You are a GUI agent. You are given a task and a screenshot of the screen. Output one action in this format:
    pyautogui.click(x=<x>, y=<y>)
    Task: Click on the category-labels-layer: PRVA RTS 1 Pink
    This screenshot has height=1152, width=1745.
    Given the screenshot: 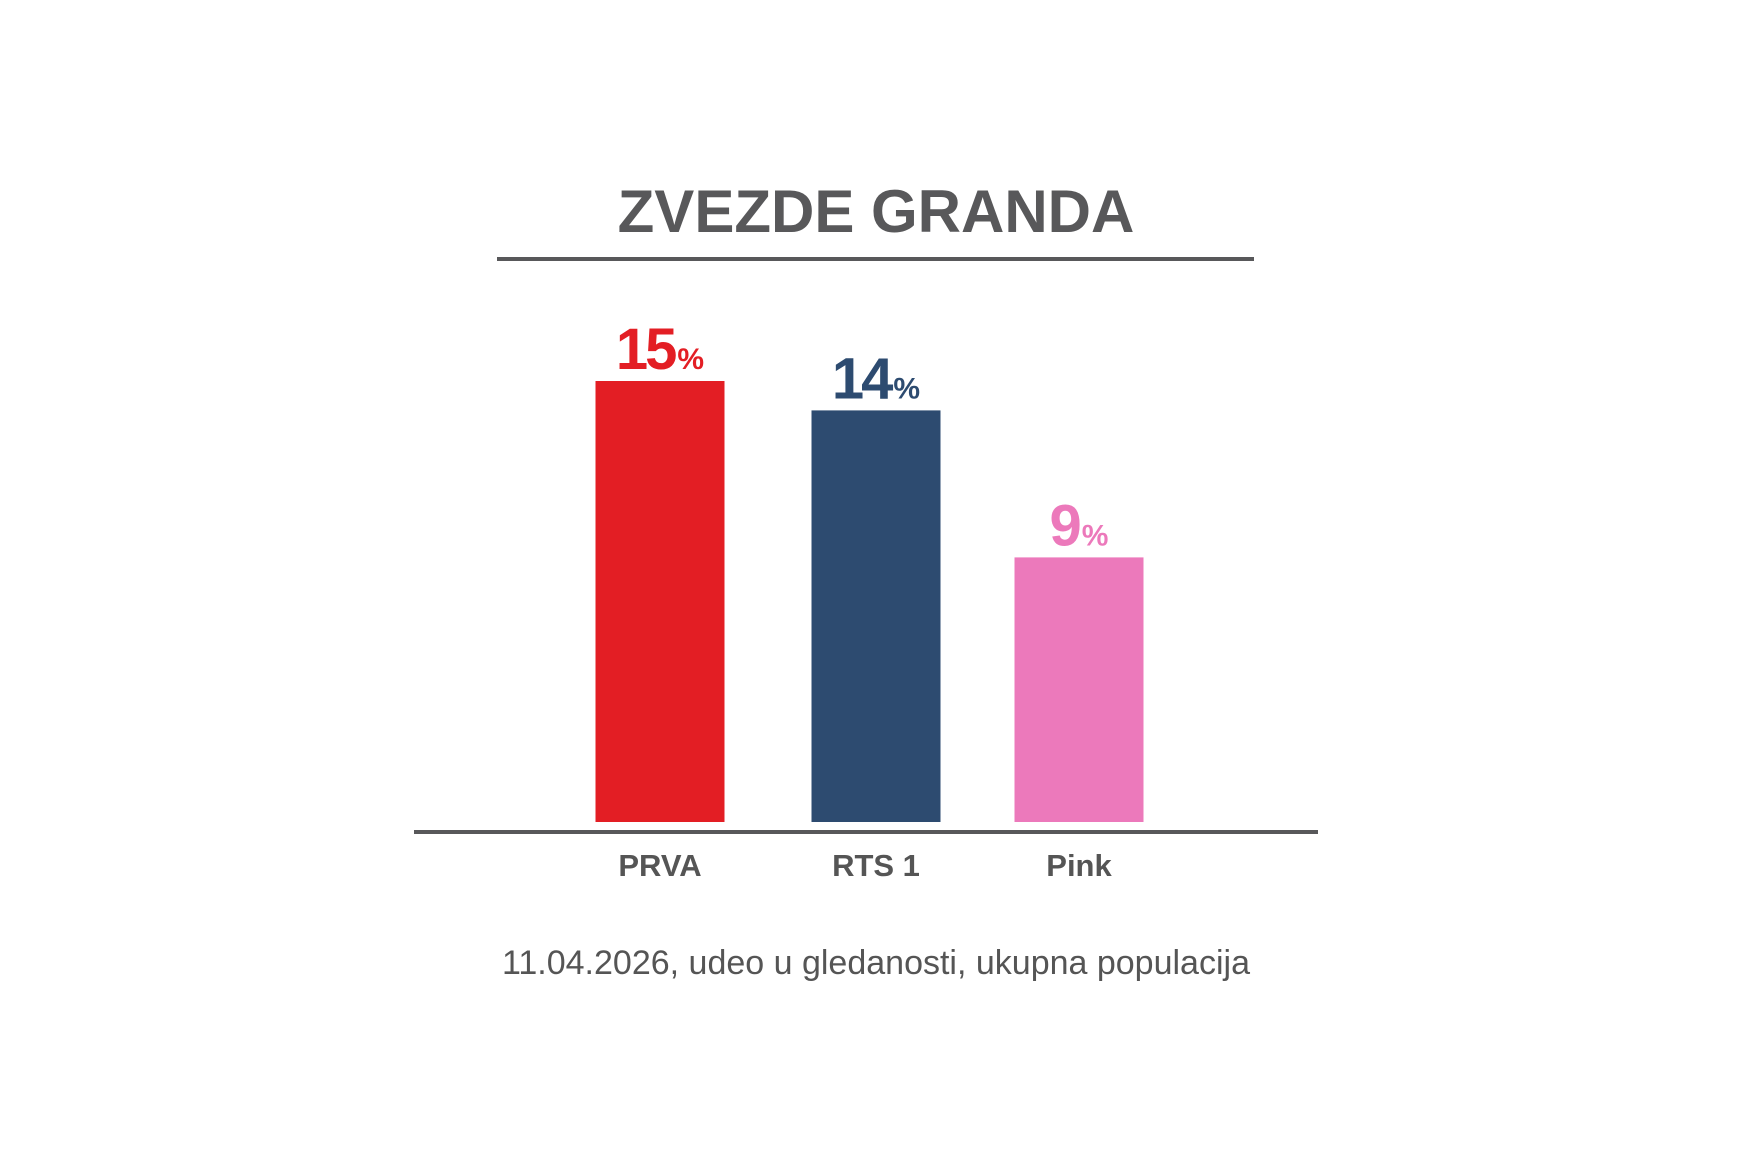 What is the action you would take?
    pyautogui.click(x=865, y=865)
    